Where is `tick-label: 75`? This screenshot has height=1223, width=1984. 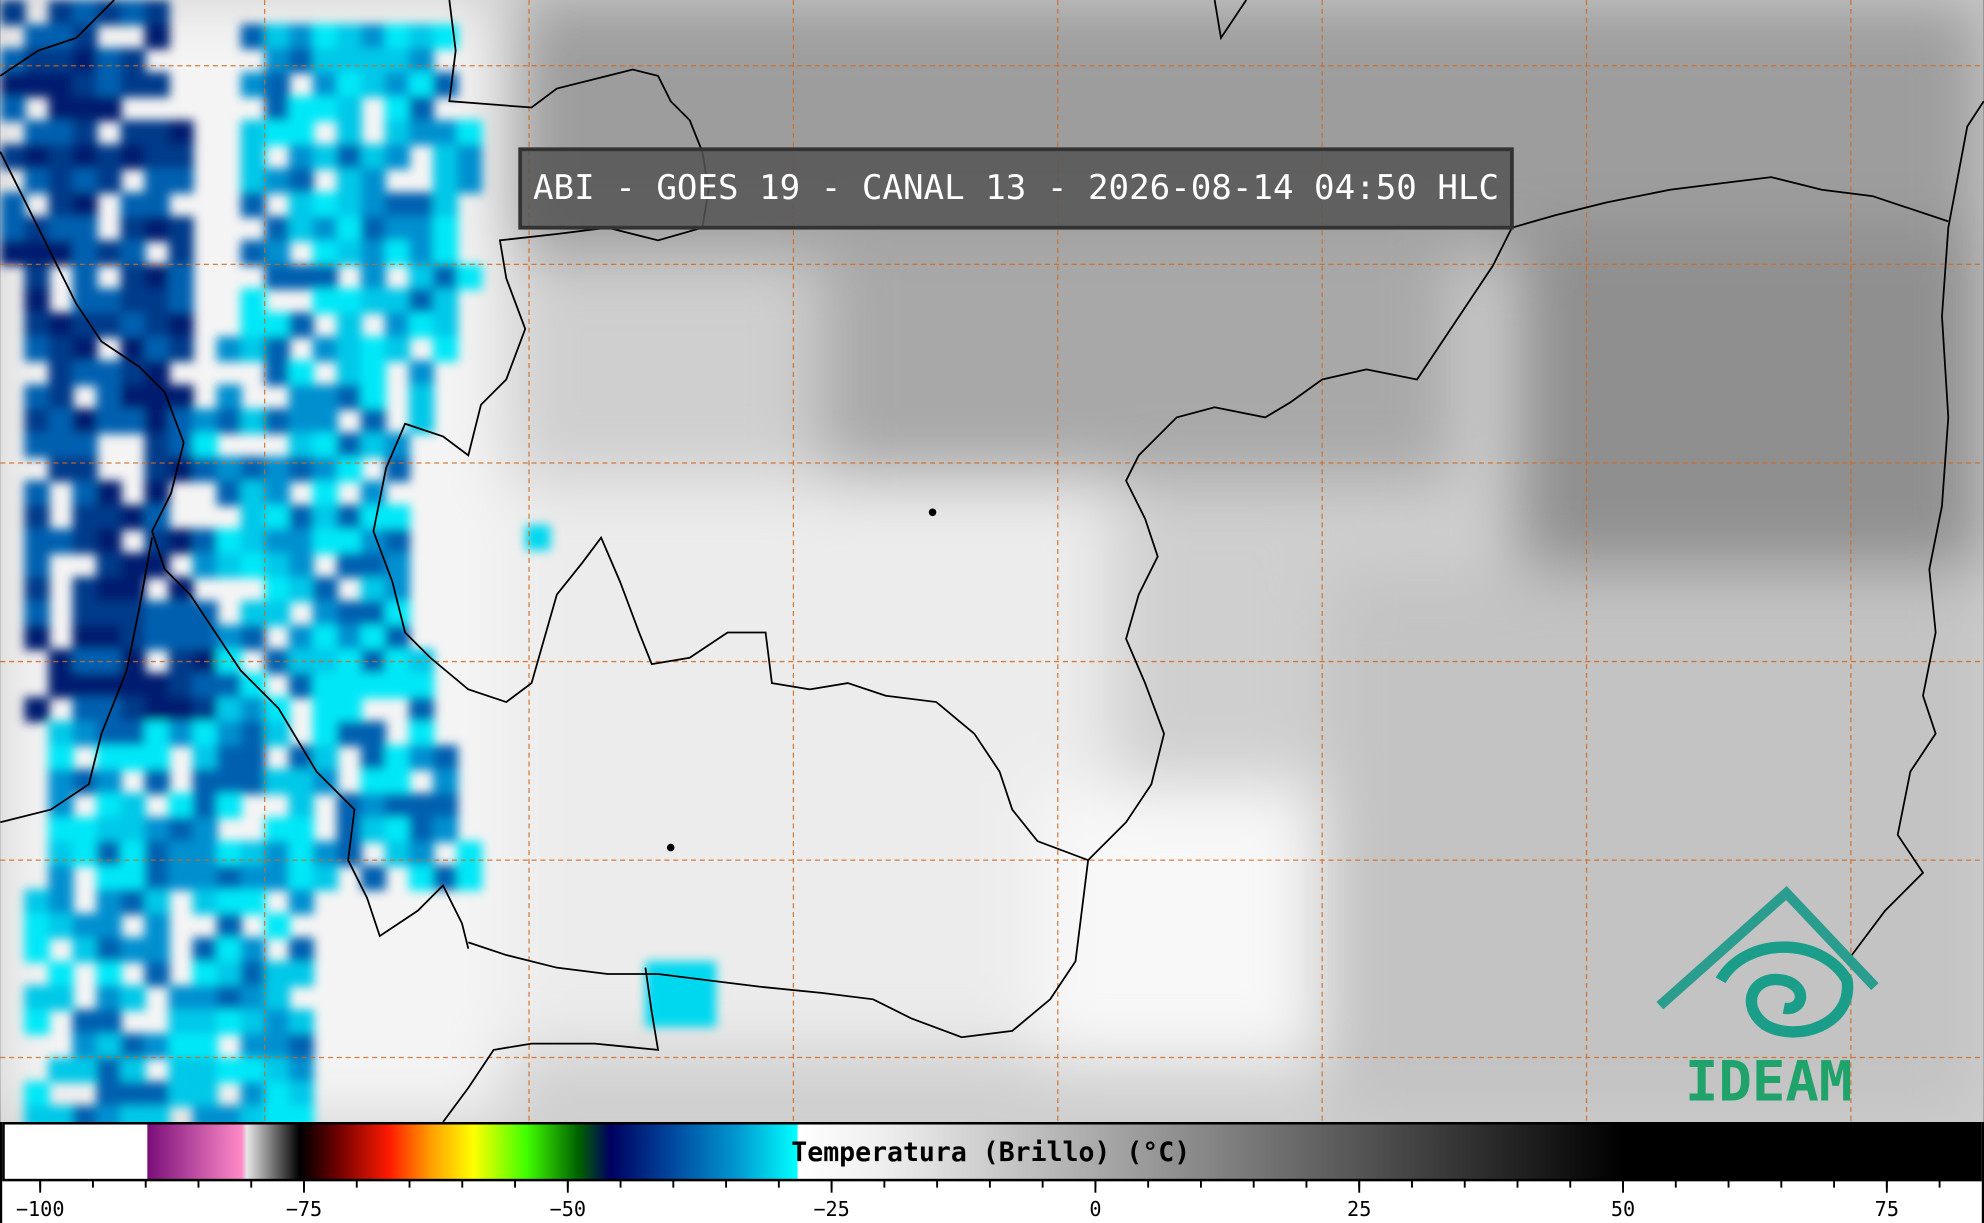
tick-label: 75 is located at coordinates (1887, 1209).